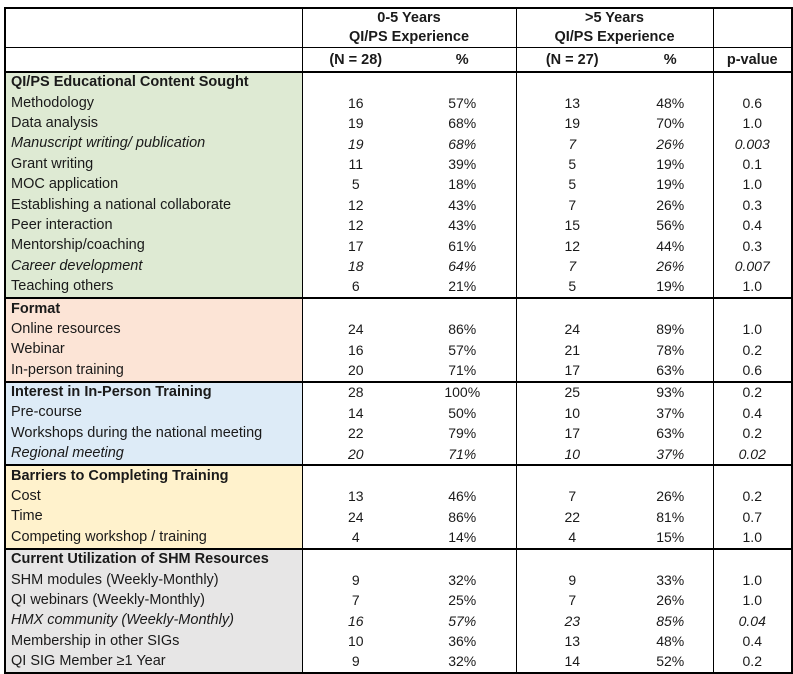 This screenshot has height=674, width=793. I want to click on table-row: Grant writing 11 39% 5 19% 0.1, so click(398, 164).